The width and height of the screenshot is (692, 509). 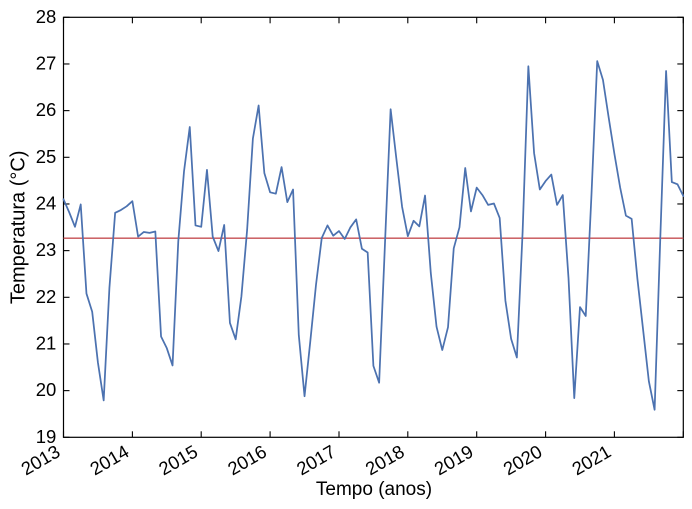 I want to click on svg-text: 25, so click(x=46, y=156).